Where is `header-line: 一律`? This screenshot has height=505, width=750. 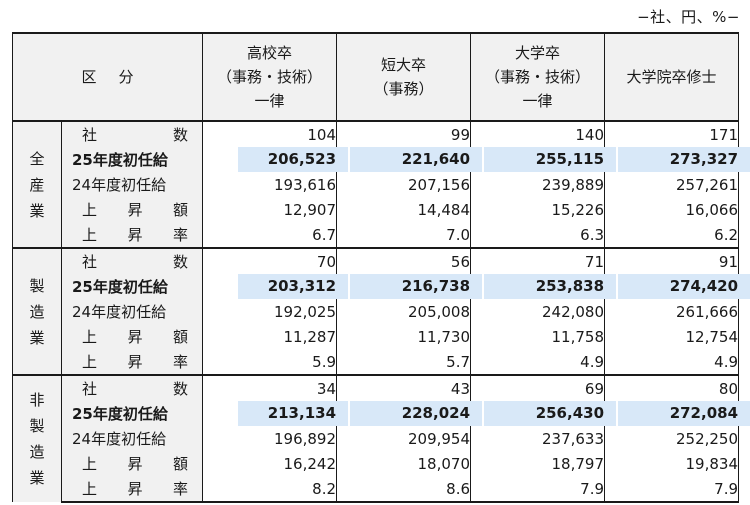
header-line: 一律 is located at coordinates (269, 101).